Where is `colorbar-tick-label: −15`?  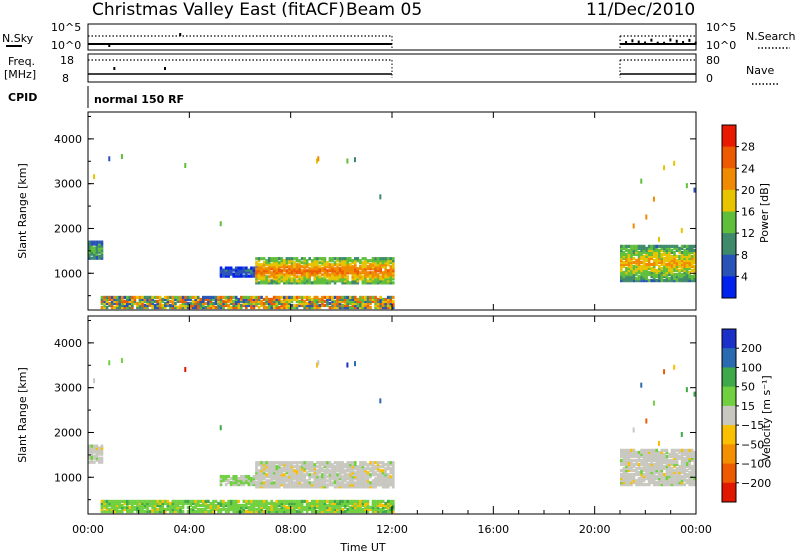 colorbar-tick-label: −15 is located at coordinates (752, 425).